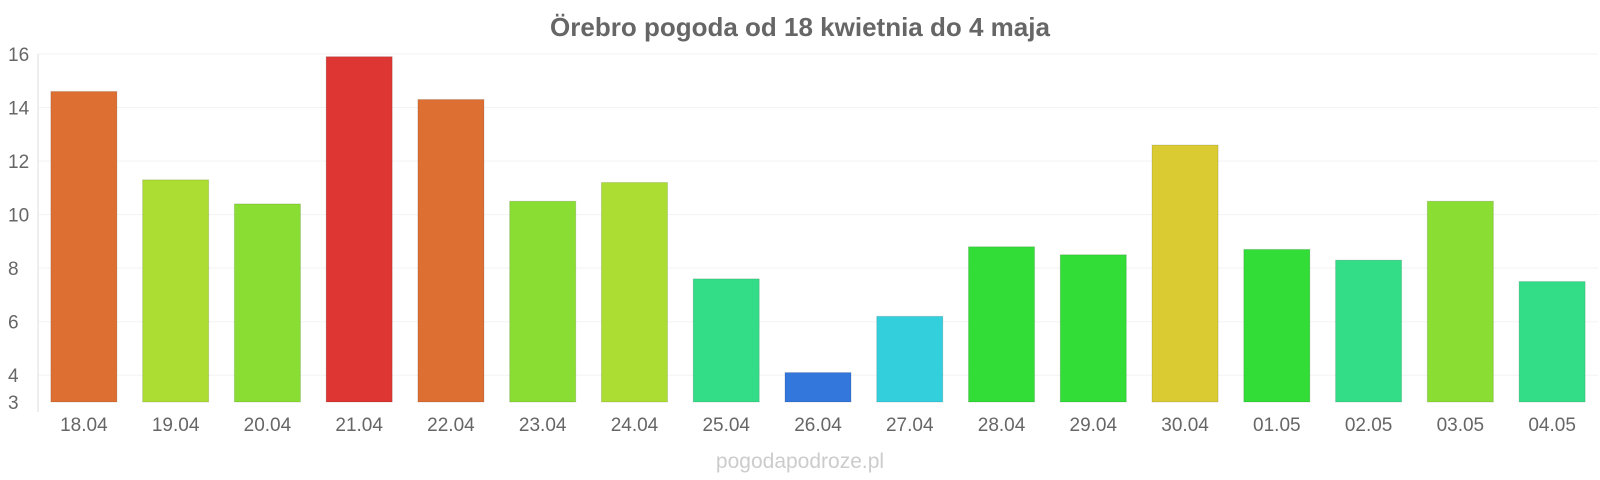  I want to click on y-tick-label: 3, so click(13, 403).